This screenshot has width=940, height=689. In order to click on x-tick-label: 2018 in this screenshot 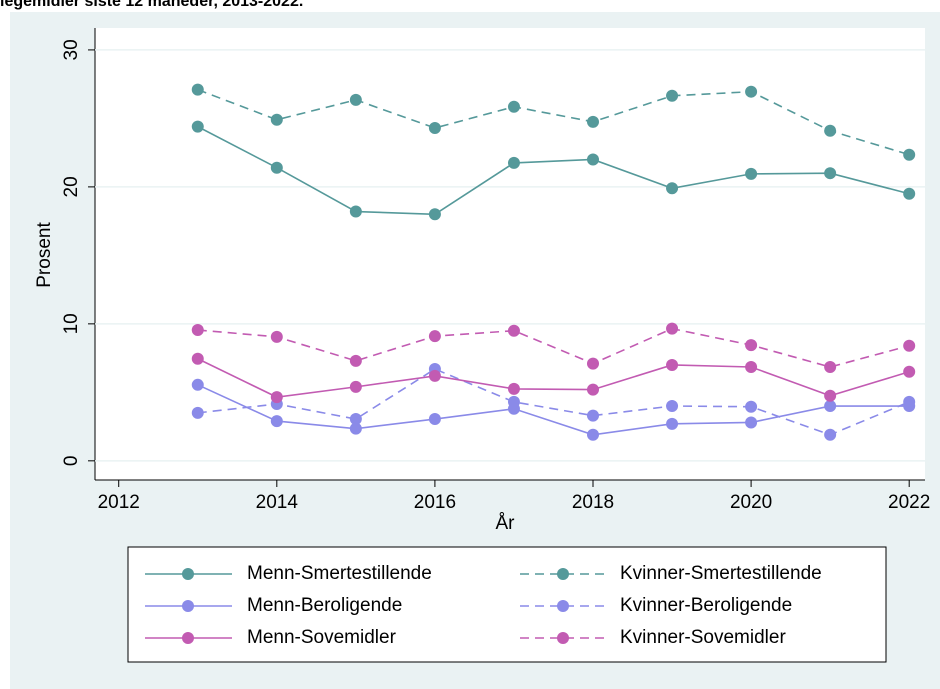, I will do `click(593, 502)`.